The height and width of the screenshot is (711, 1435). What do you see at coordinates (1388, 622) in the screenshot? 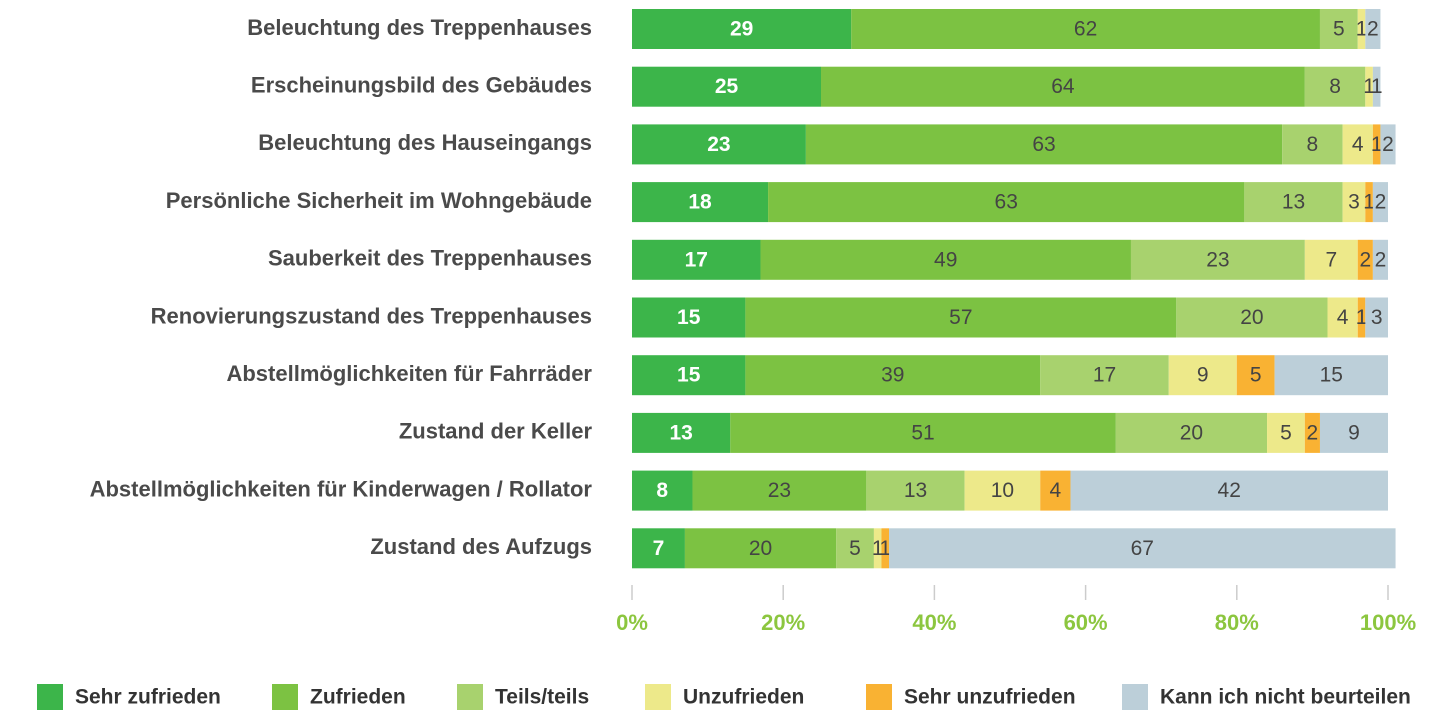
I see `x-tick-label: 100%` at bounding box center [1388, 622].